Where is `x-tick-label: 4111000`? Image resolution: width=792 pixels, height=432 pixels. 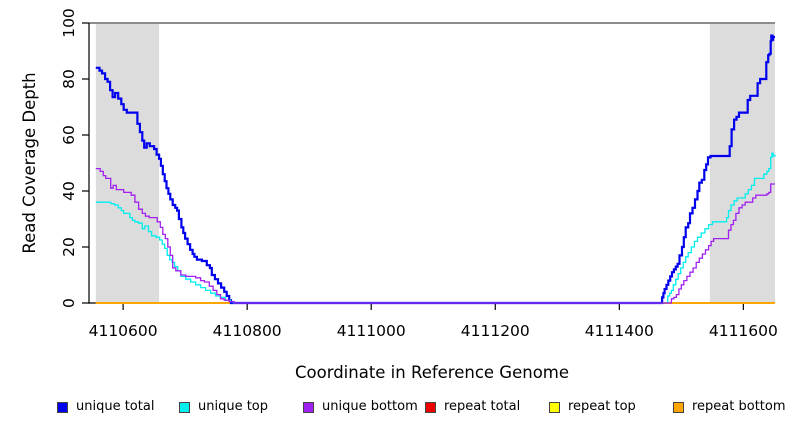 x-tick-label: 4111000 is located at coordinates (371, 331).